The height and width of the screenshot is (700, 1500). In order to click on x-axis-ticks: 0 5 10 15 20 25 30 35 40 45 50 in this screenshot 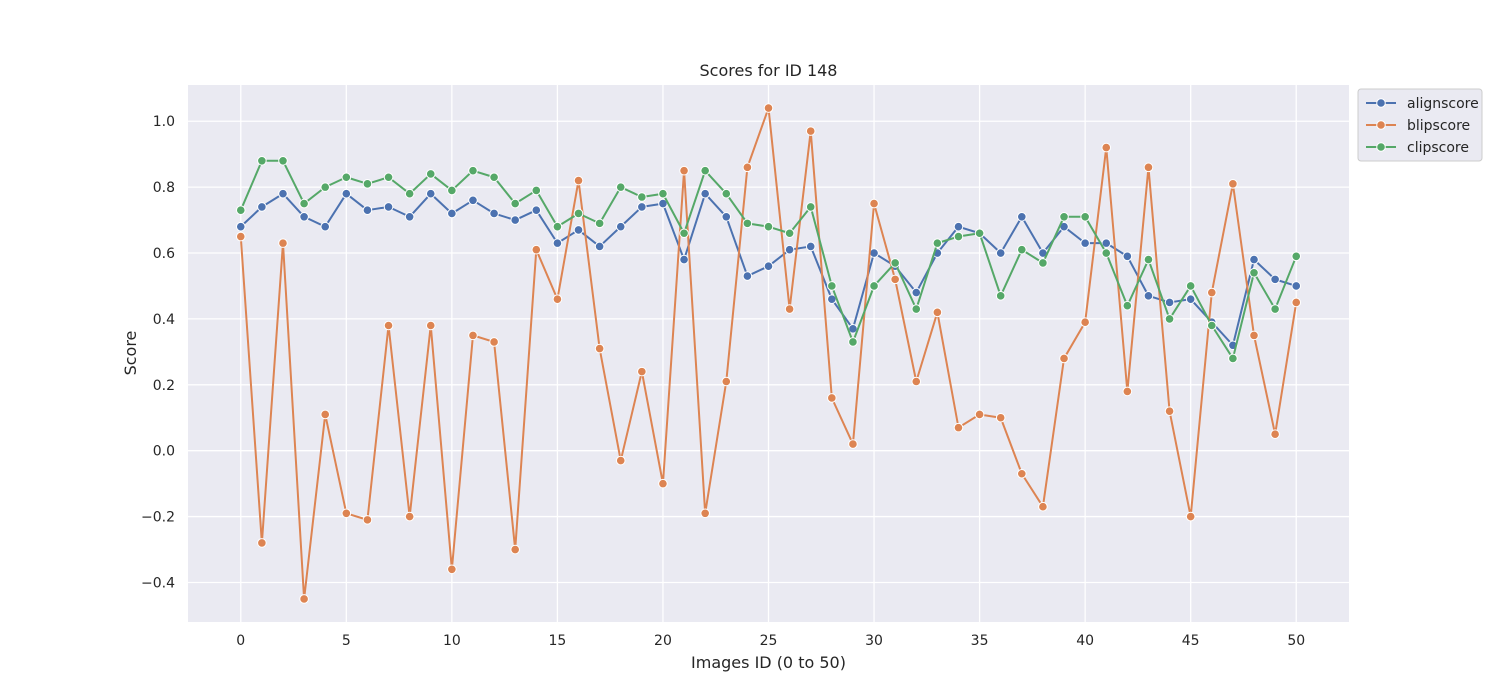, I will do `click(770, 641)`.